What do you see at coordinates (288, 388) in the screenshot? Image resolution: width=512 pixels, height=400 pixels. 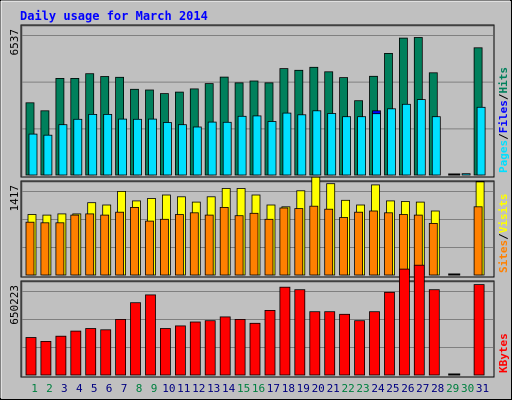 I see `day-label-18: 18` at bounding box center [288, 388].